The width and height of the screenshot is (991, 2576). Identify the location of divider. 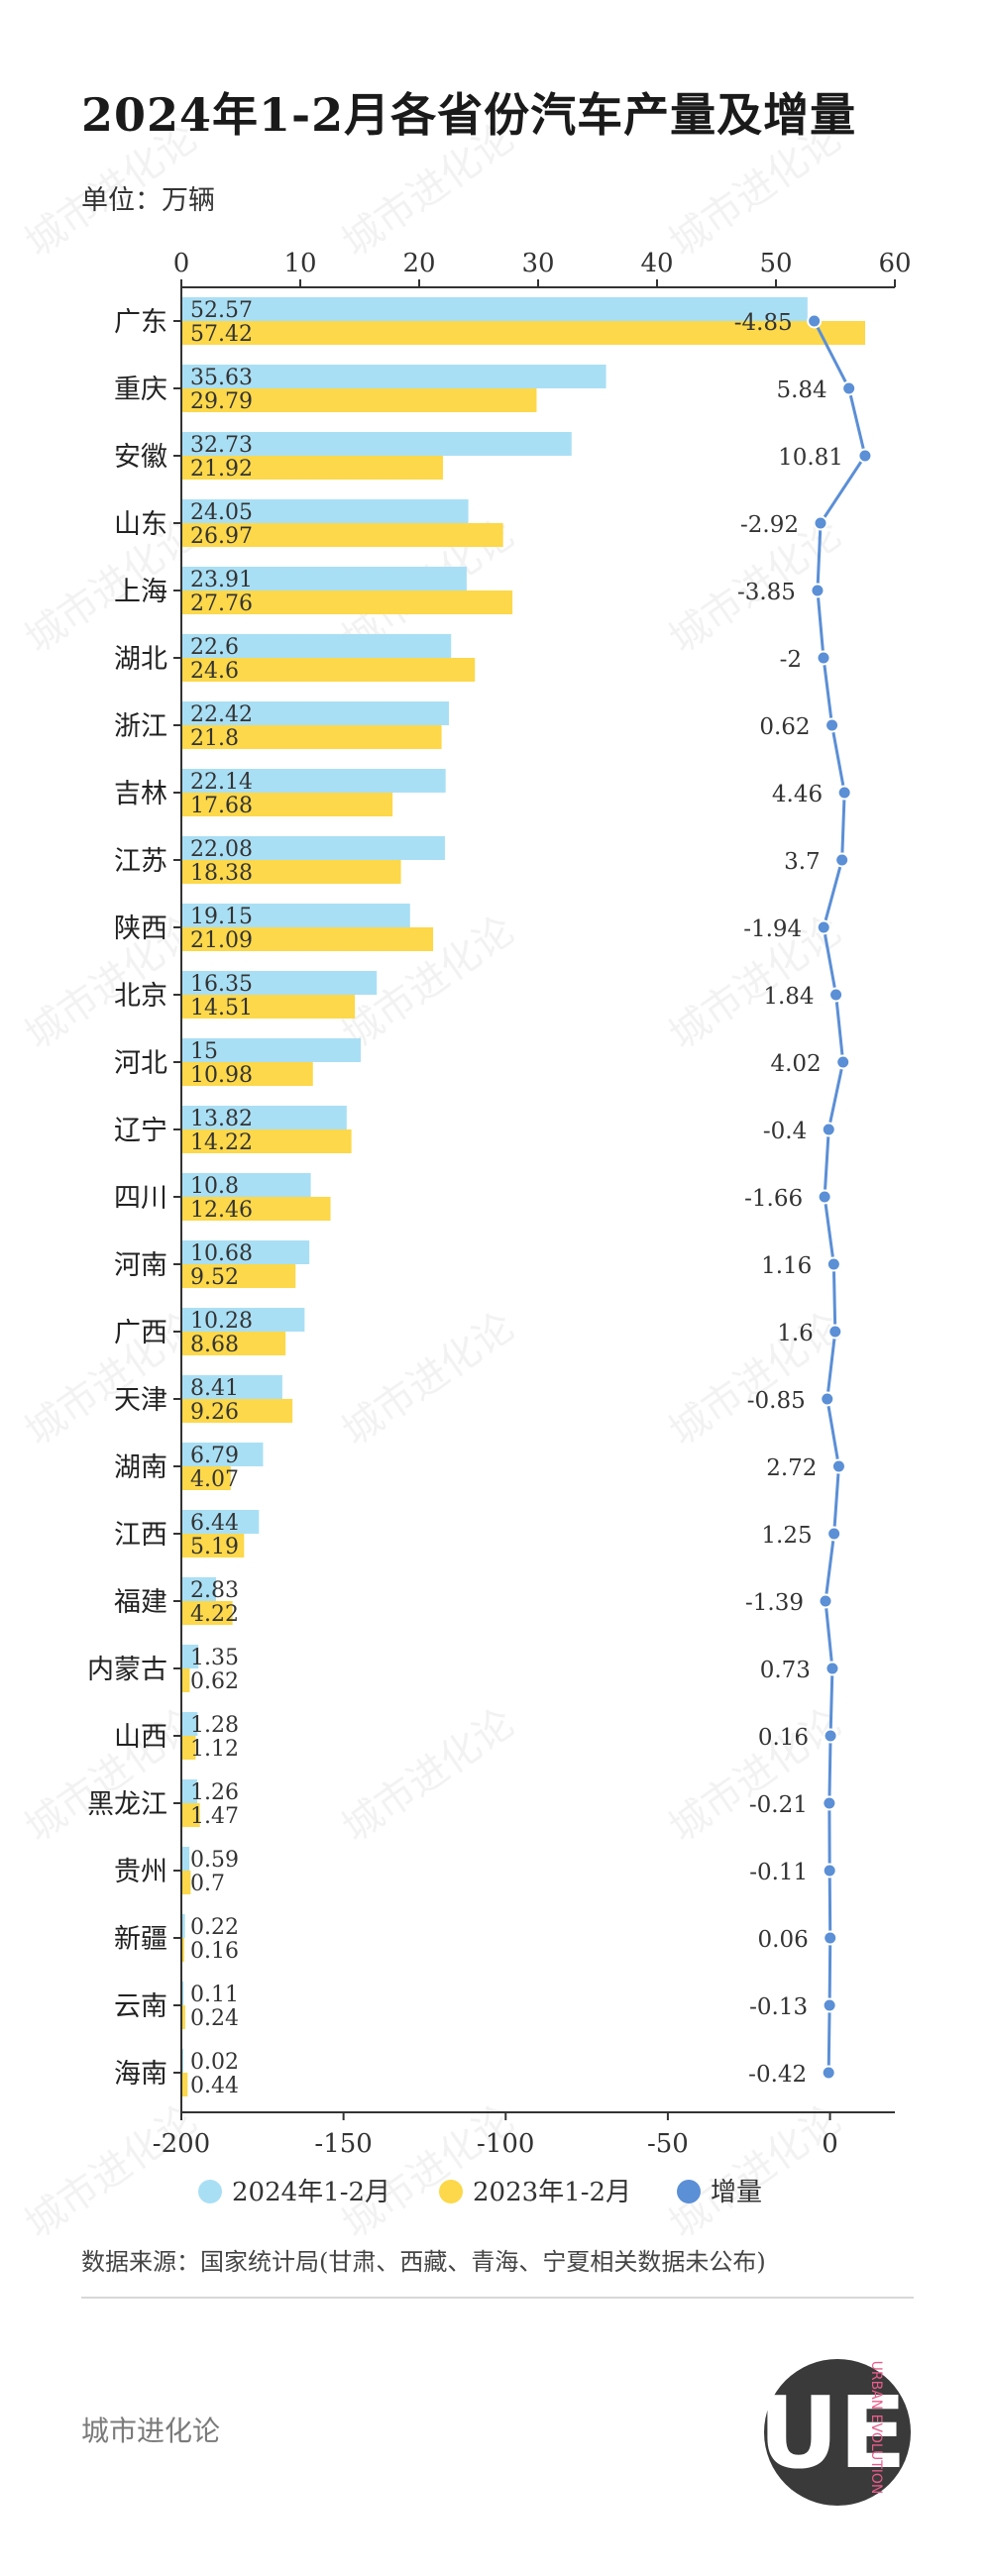
(497, 2298).